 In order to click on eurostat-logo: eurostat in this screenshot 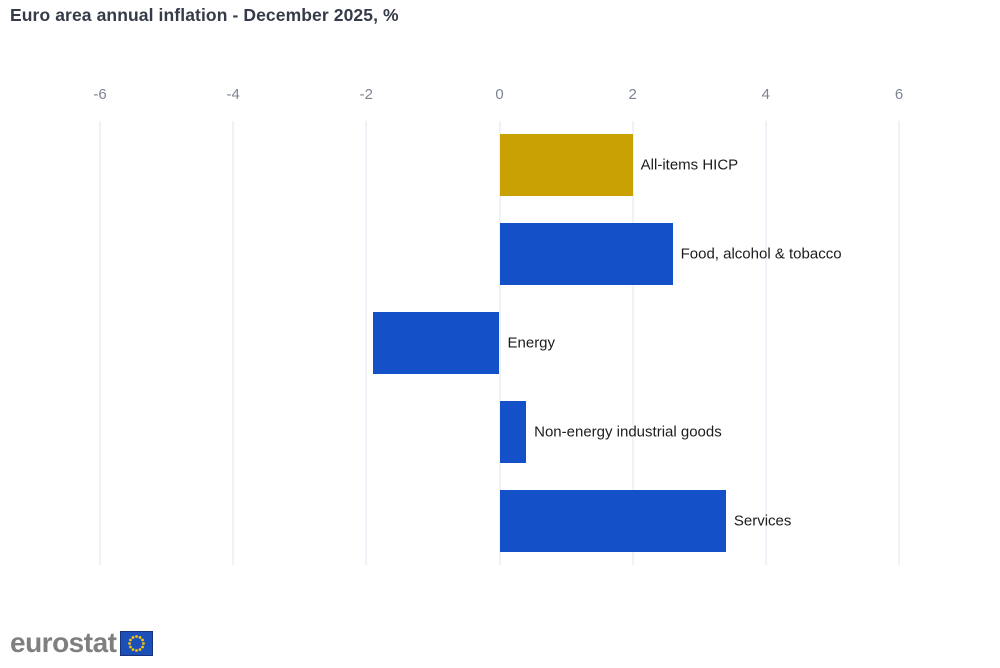, I will do `click(82, 642)`.